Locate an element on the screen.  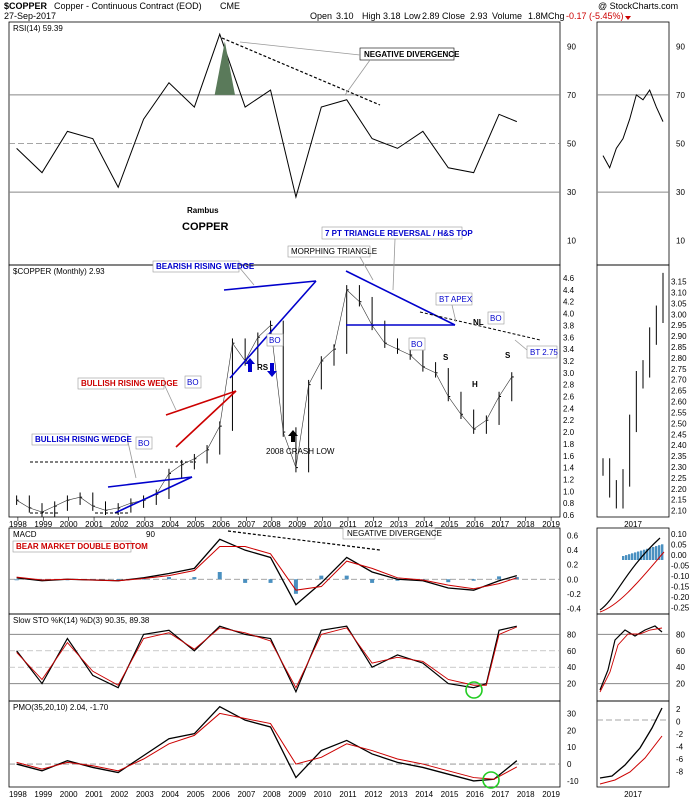
mini-macd-tick-label: -0.20 is located at coordinates (680, 597).